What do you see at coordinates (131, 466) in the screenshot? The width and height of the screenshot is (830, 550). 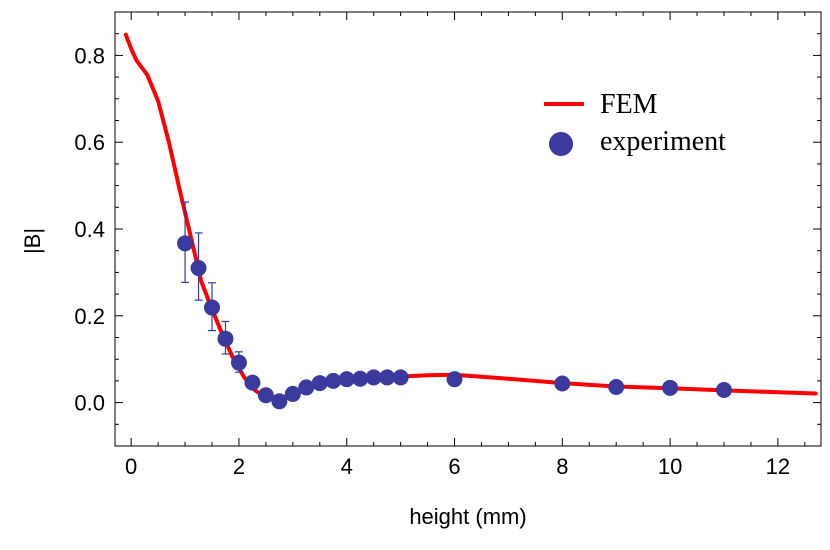 I see `x-tick-label: 0` at bounding box center [131, 466].